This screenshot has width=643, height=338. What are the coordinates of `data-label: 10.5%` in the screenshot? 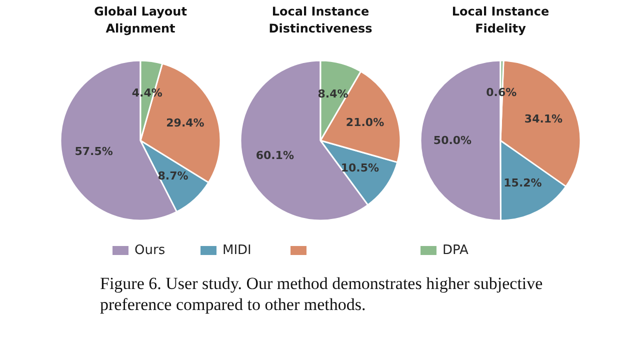 It's located at (360, 167).